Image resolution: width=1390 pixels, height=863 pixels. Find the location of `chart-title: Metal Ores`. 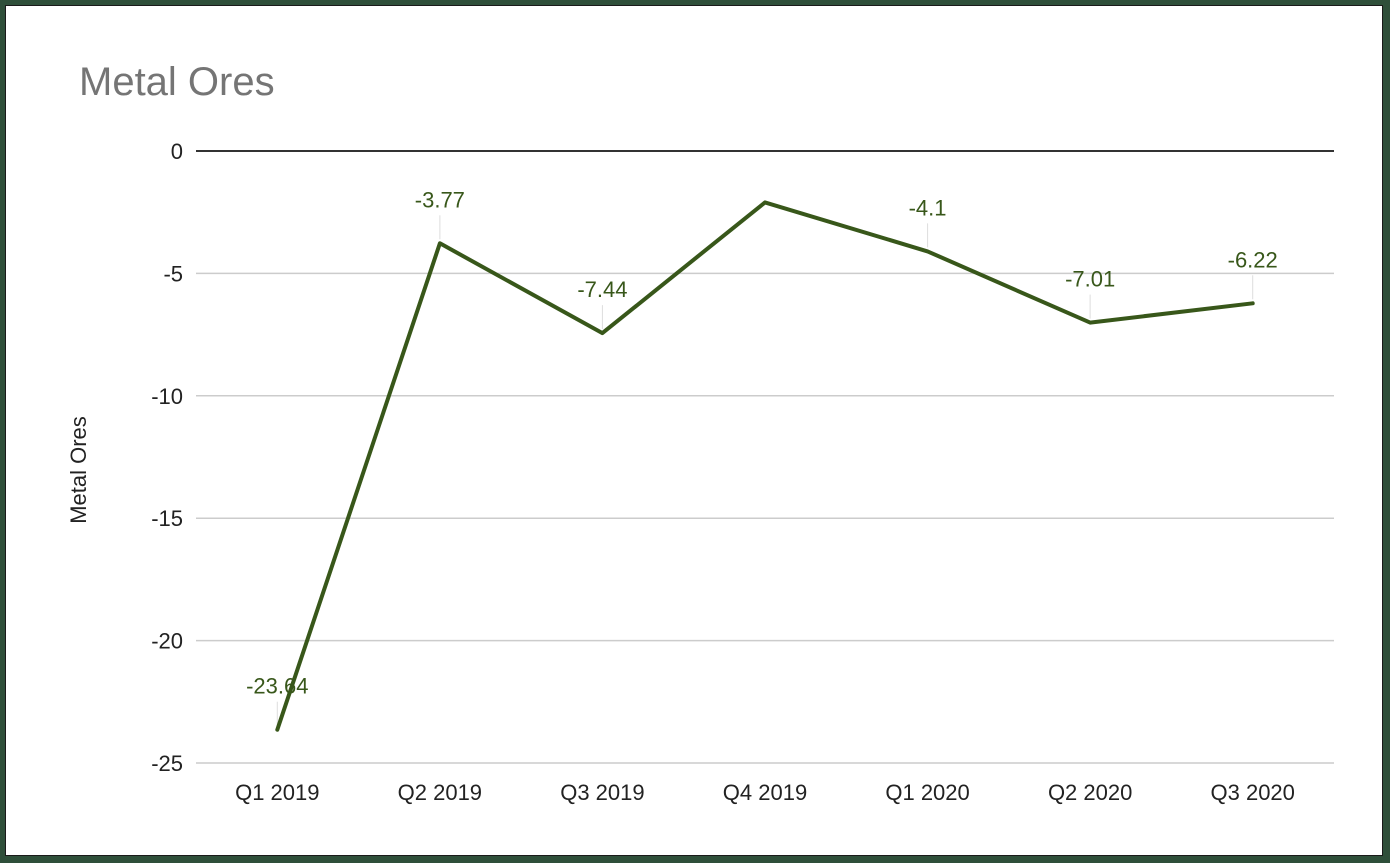

chart-title: Metal Ores is located at coordinates (177, 82).